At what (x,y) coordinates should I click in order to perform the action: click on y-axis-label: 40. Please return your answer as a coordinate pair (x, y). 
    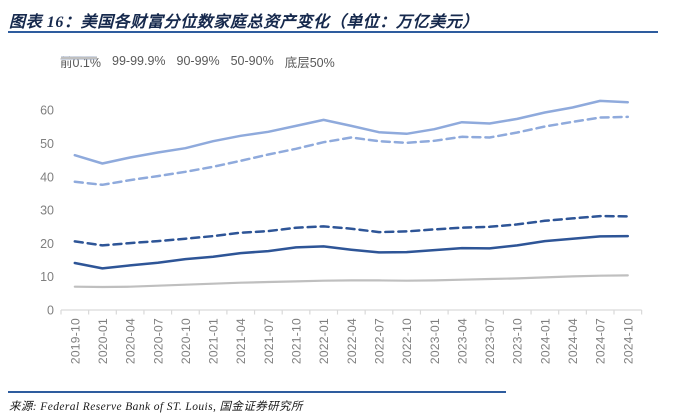
    Looking at the image, I should click on (47, 177).